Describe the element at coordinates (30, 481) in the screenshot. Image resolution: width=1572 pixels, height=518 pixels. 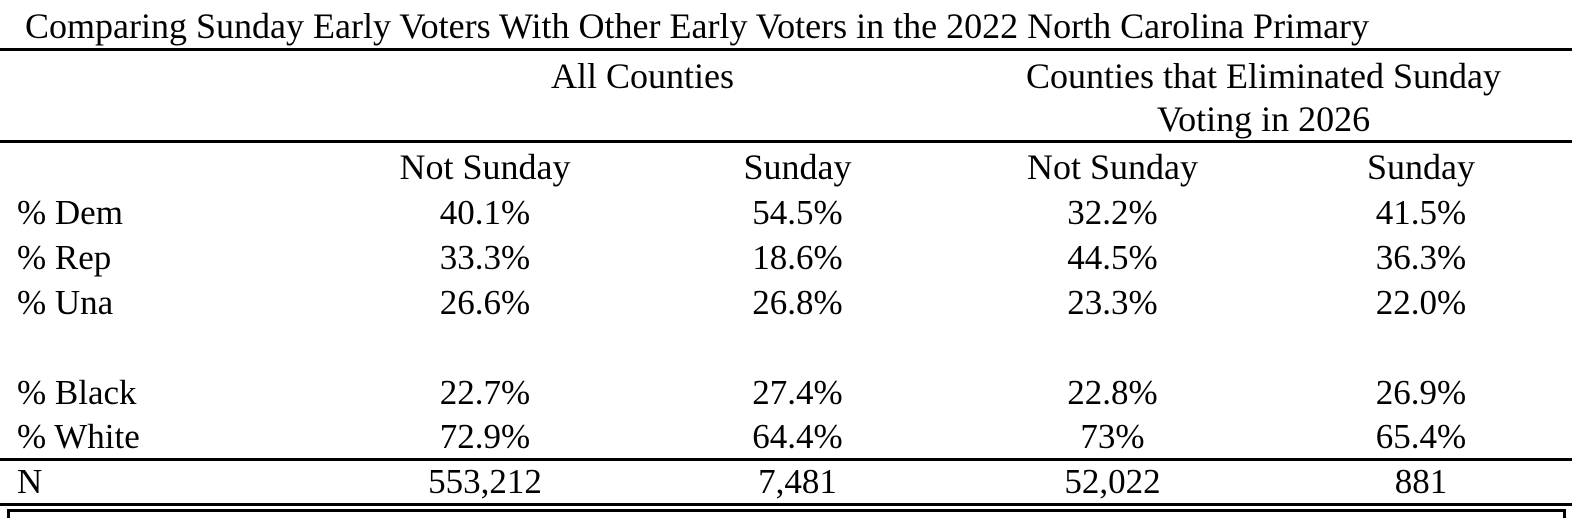
I see `row-label: N` at that location.